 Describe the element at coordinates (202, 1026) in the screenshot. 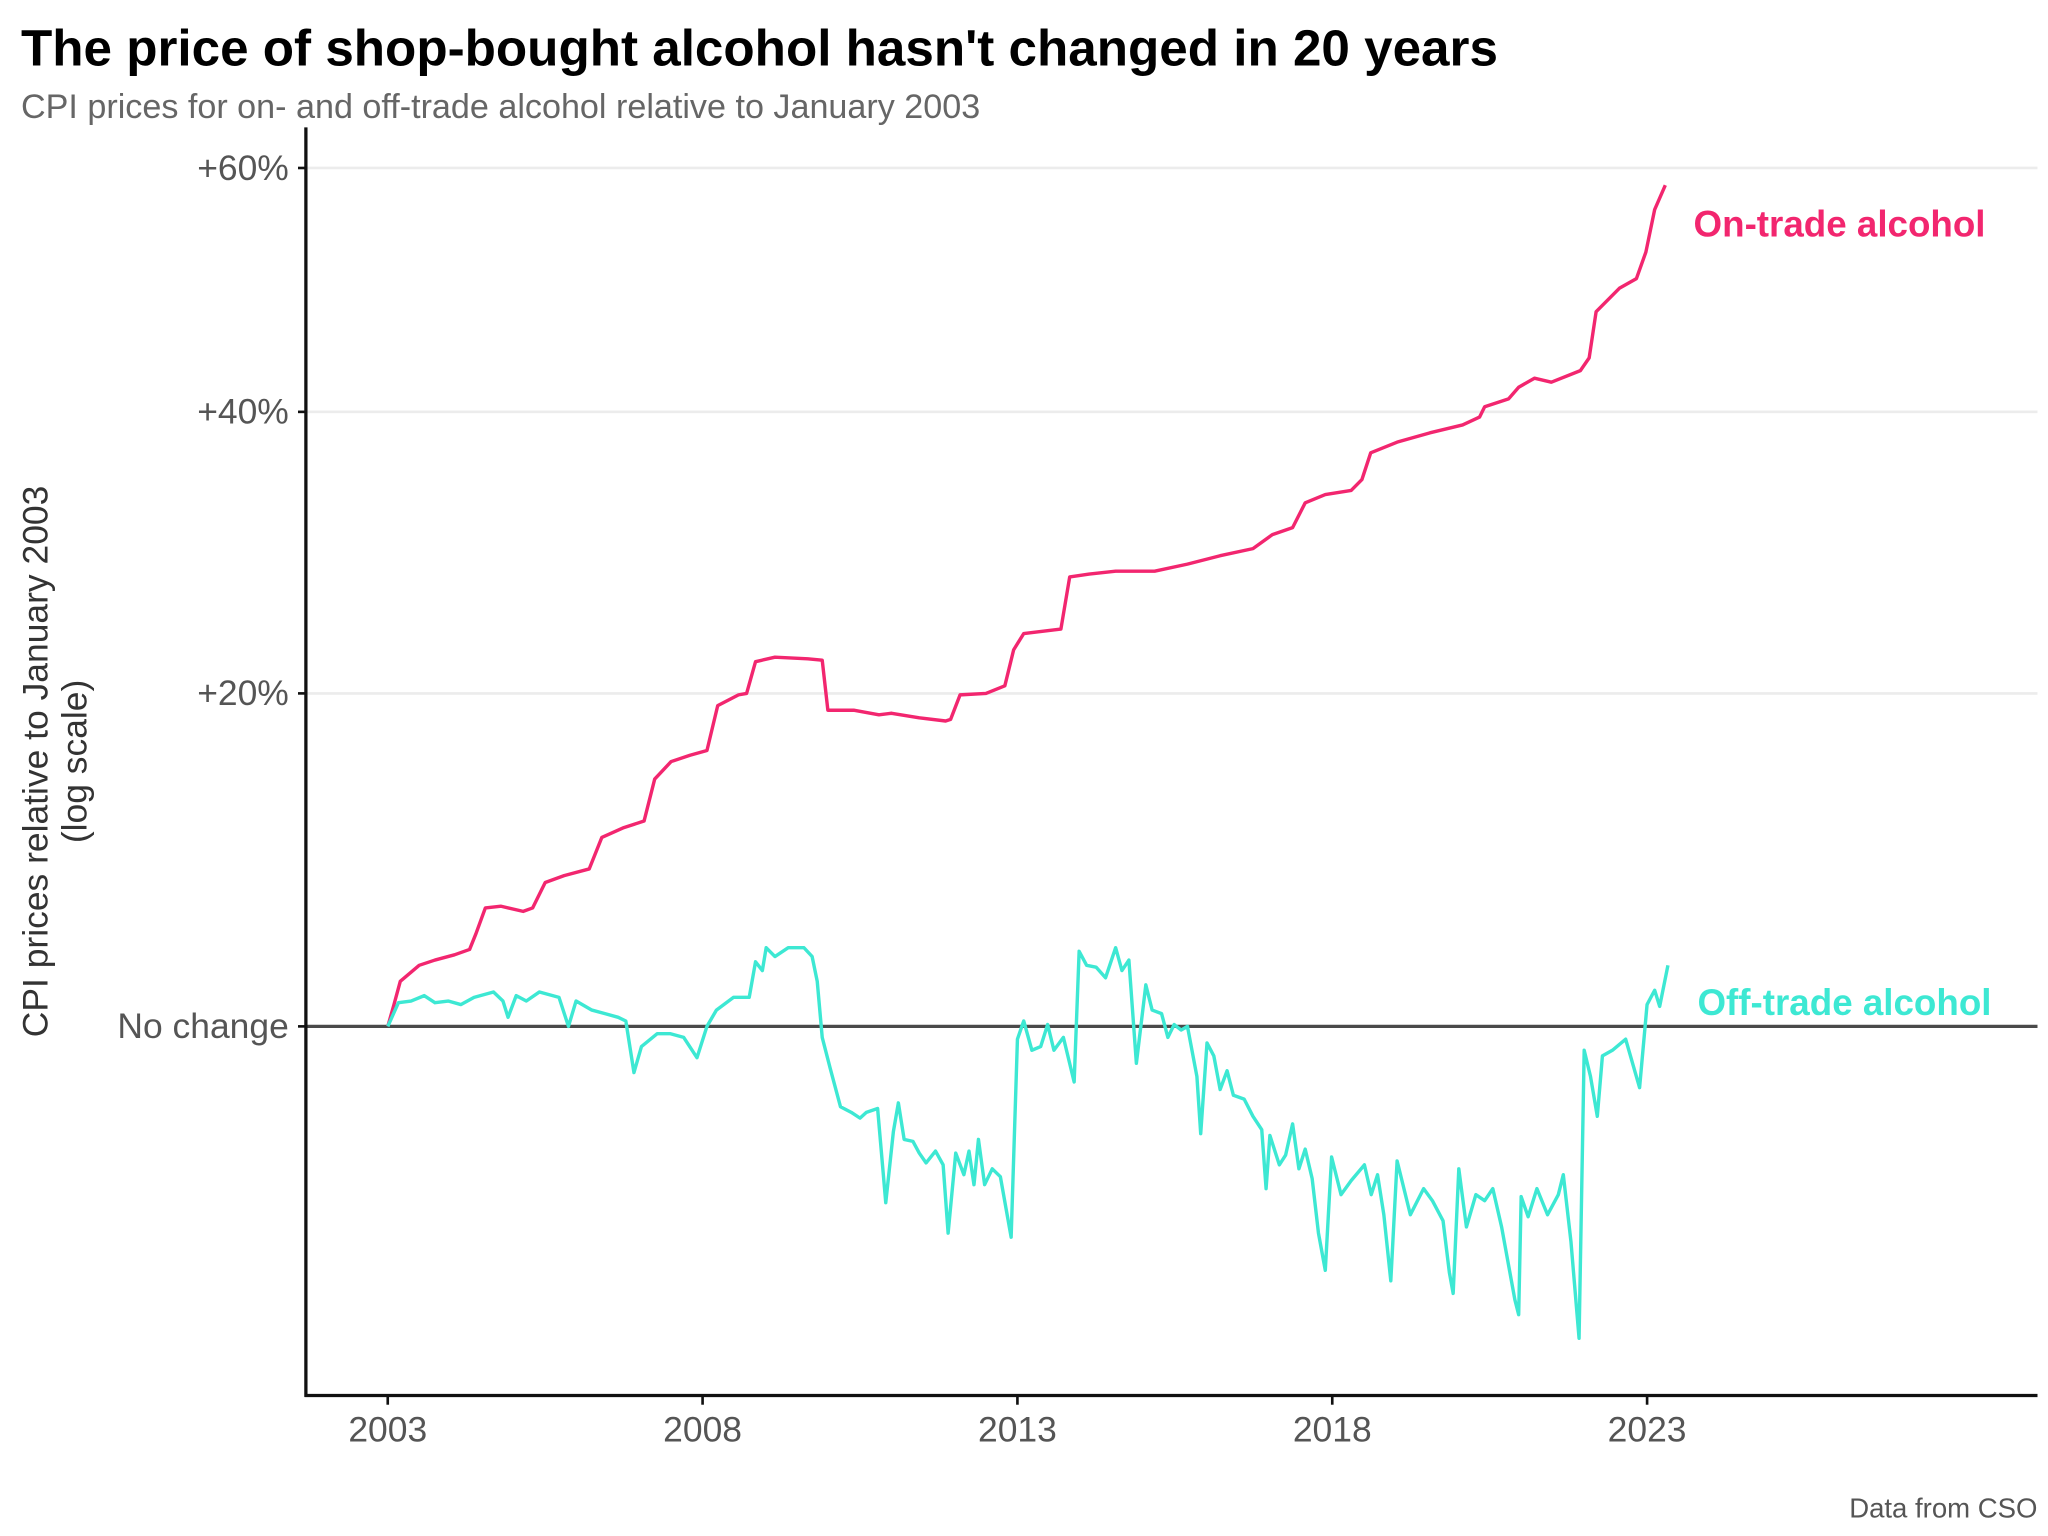

I see `y-tick-label: No change` at that location.